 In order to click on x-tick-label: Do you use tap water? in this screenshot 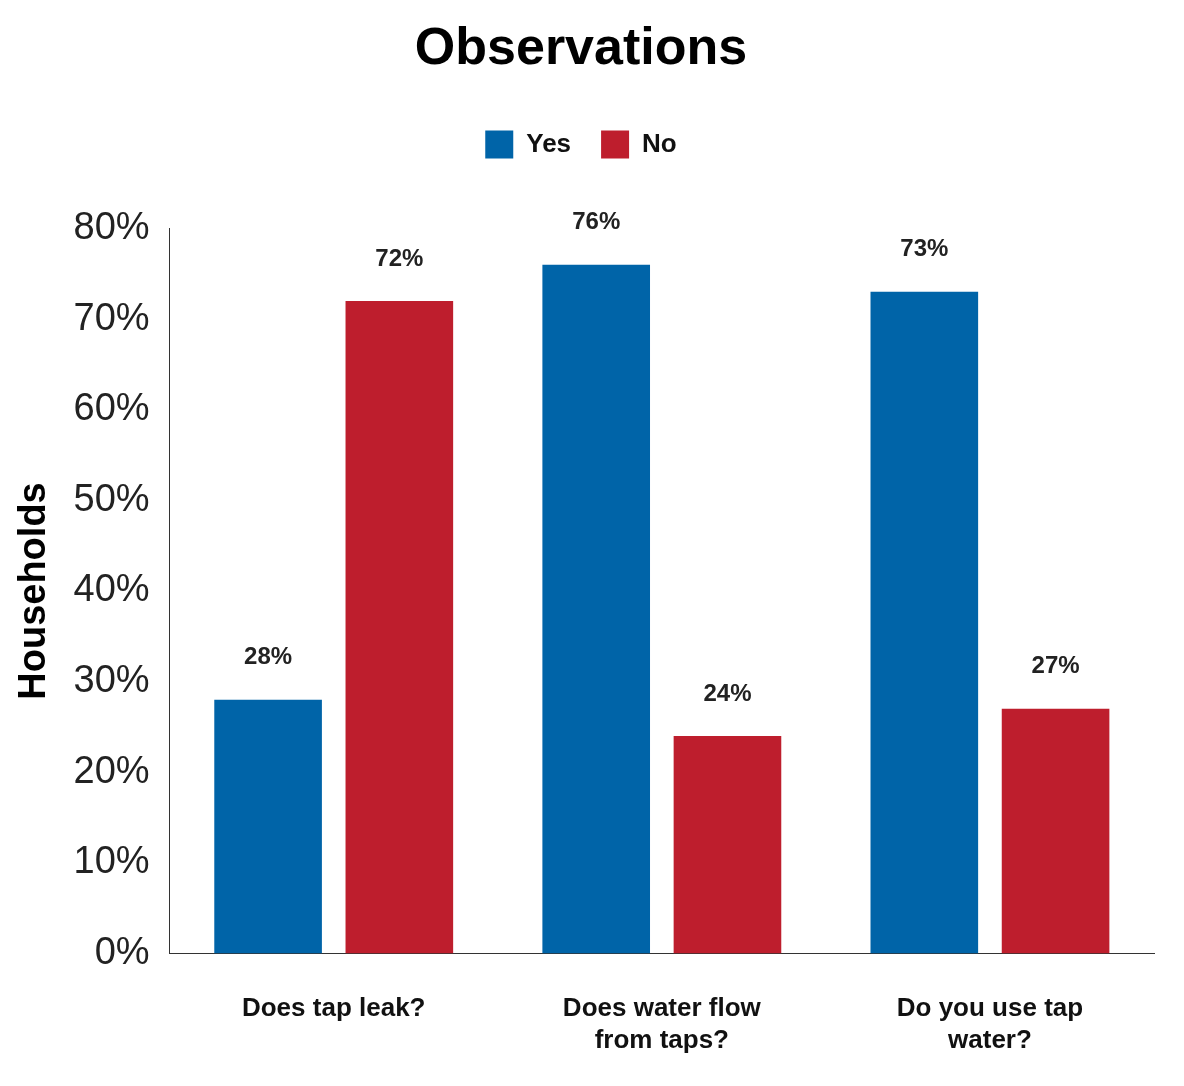, I will do `click(990, 1023)`.